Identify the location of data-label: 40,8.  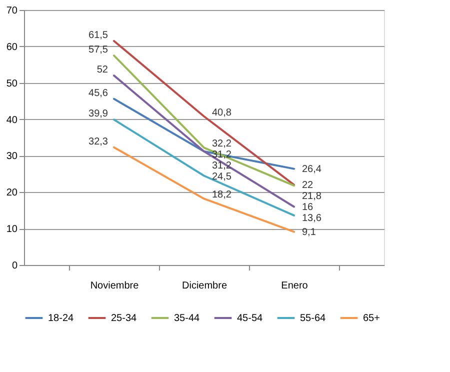
(222, 112).